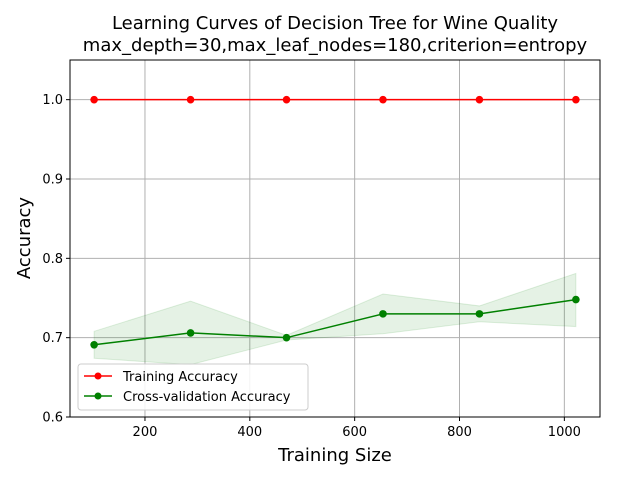 The width and height of the screenshot is (640, 480). What do you see at coordinates (249, 432) in the screenshot?
I see `x-tick-label: 400` at bounding box center [249, 432].